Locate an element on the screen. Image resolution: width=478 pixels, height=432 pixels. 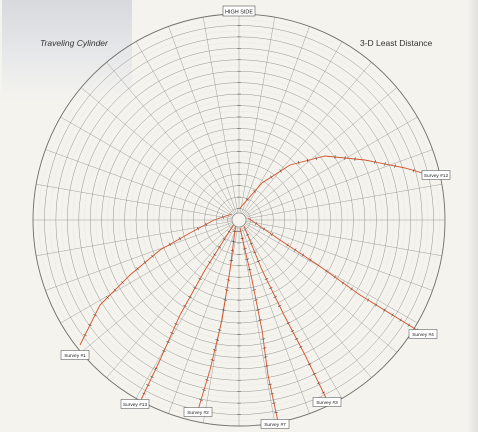
header-band is located at coordinates (67, 50).